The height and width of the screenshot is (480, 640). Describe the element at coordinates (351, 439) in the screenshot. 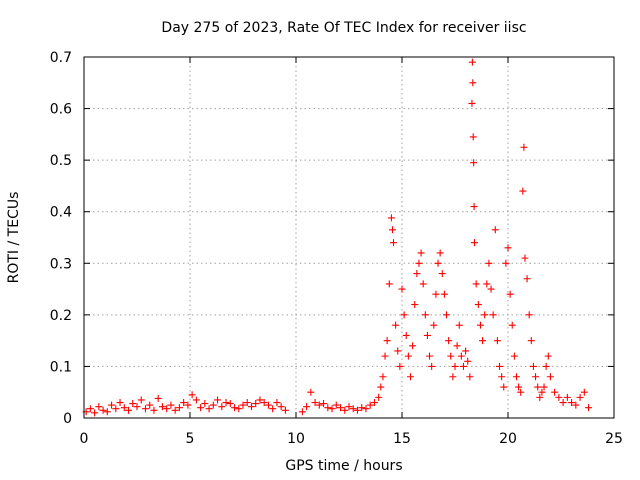

I see `x-tick-labels: 0 5 10 15 20 25` at that location.